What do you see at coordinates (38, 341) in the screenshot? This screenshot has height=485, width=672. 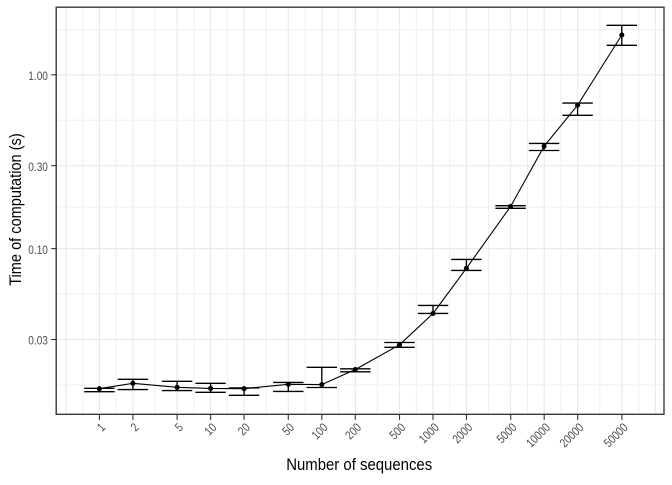 I see `svg-text: 0.03` at bounding box center [38, 341].